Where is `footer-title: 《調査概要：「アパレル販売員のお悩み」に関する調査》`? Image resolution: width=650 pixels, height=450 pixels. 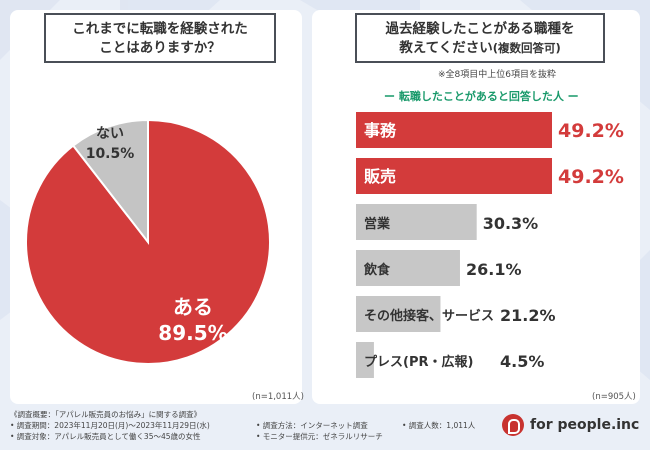
footer-title: 《調査概要：「アパレル販売員のお悩み」に関する調査》 is located at coordinates (106, 414).